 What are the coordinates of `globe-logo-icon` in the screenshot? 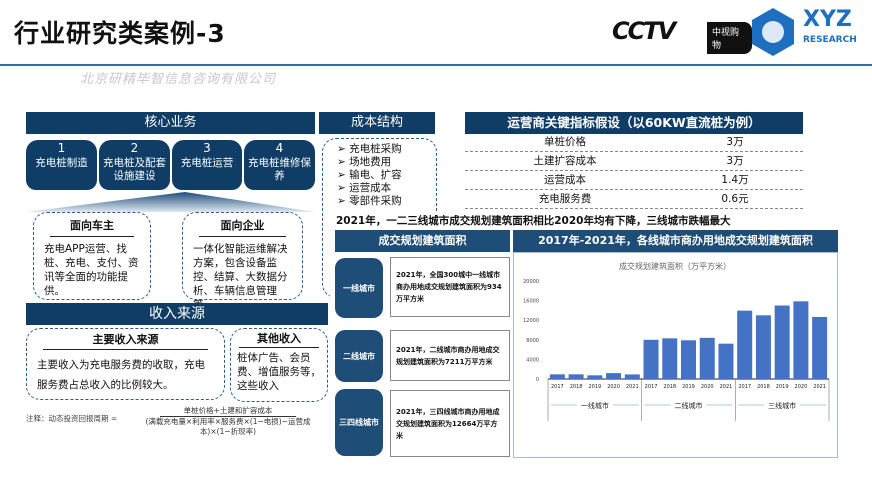 It's located at (773, 32).